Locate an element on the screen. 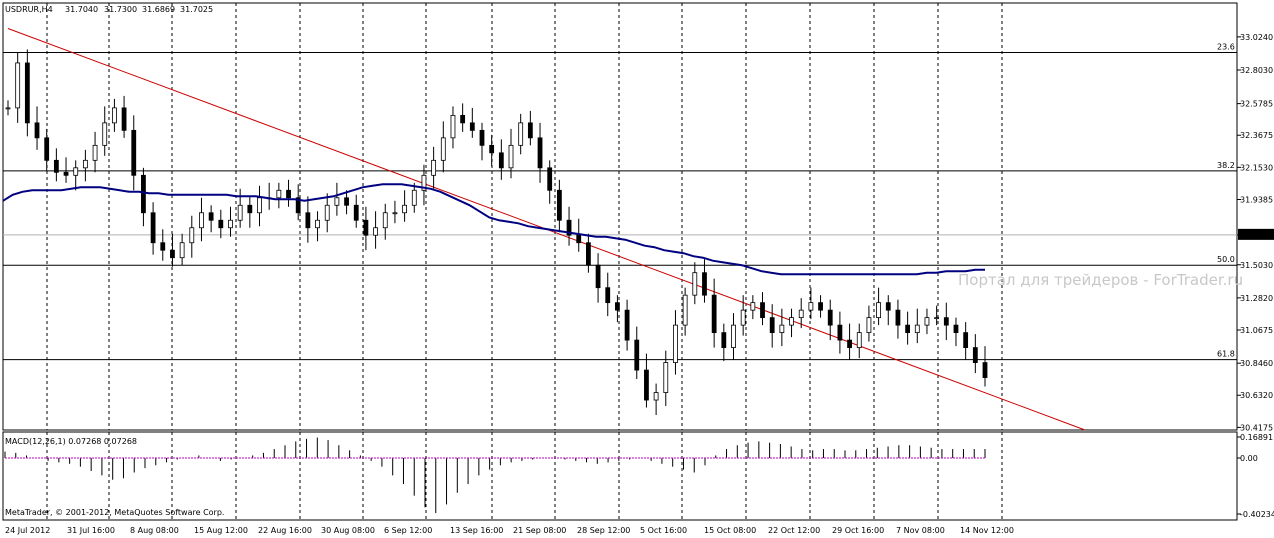  time-tick-label: 13 Sep 16:00 is located at coordinates (476, 530).